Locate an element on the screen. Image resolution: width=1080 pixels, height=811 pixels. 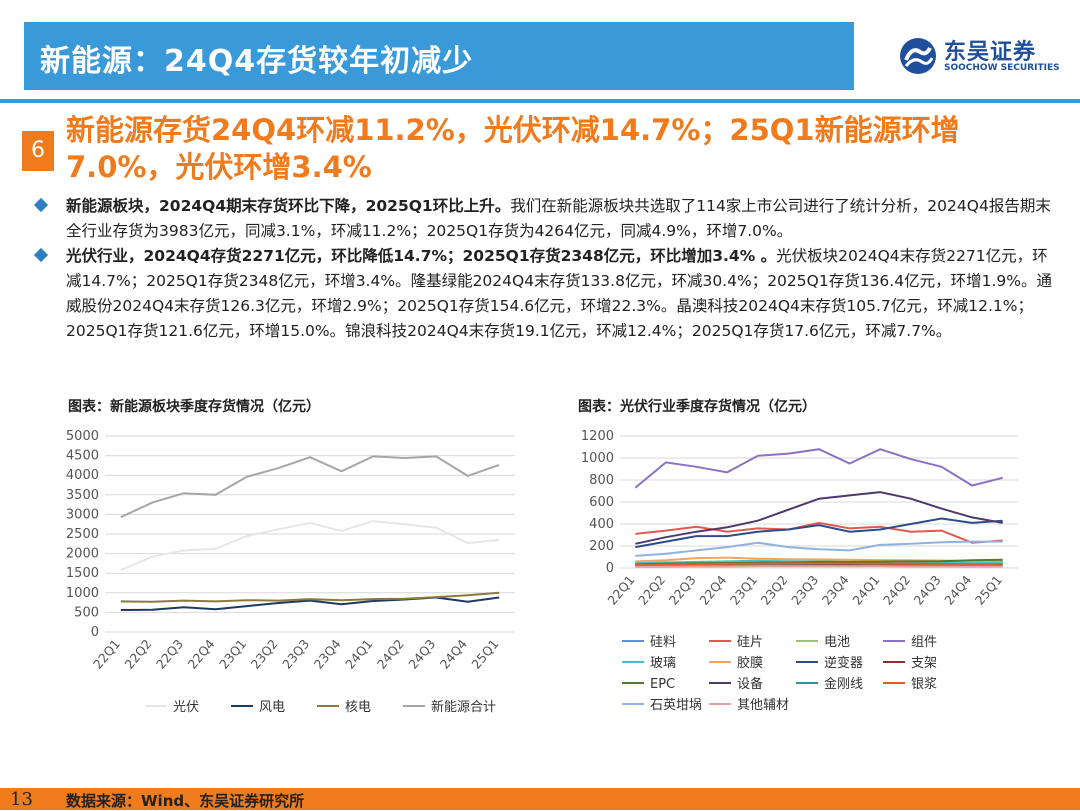
title-bar is located at coordinates (439, 56).